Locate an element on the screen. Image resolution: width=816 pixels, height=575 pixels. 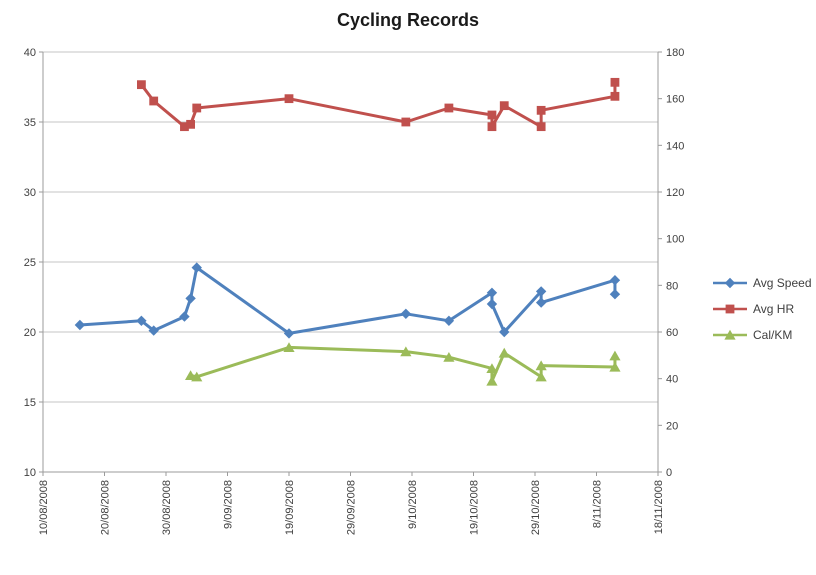
left-axis-tick-label: 35 is located at coordinates (30, 123).